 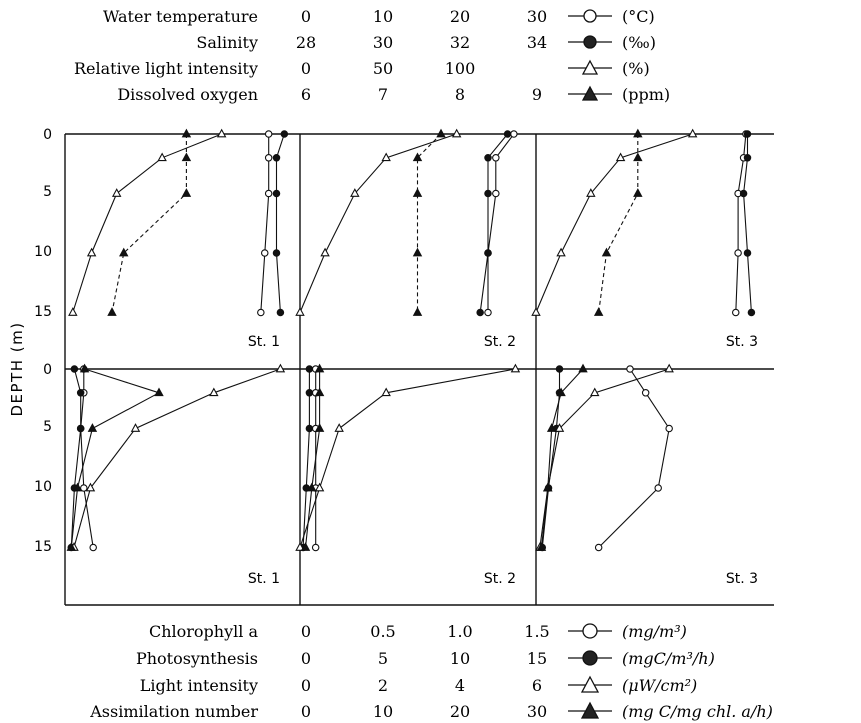 I want to click on legend-marker-filled-triangle, so click(x=590, y=710).